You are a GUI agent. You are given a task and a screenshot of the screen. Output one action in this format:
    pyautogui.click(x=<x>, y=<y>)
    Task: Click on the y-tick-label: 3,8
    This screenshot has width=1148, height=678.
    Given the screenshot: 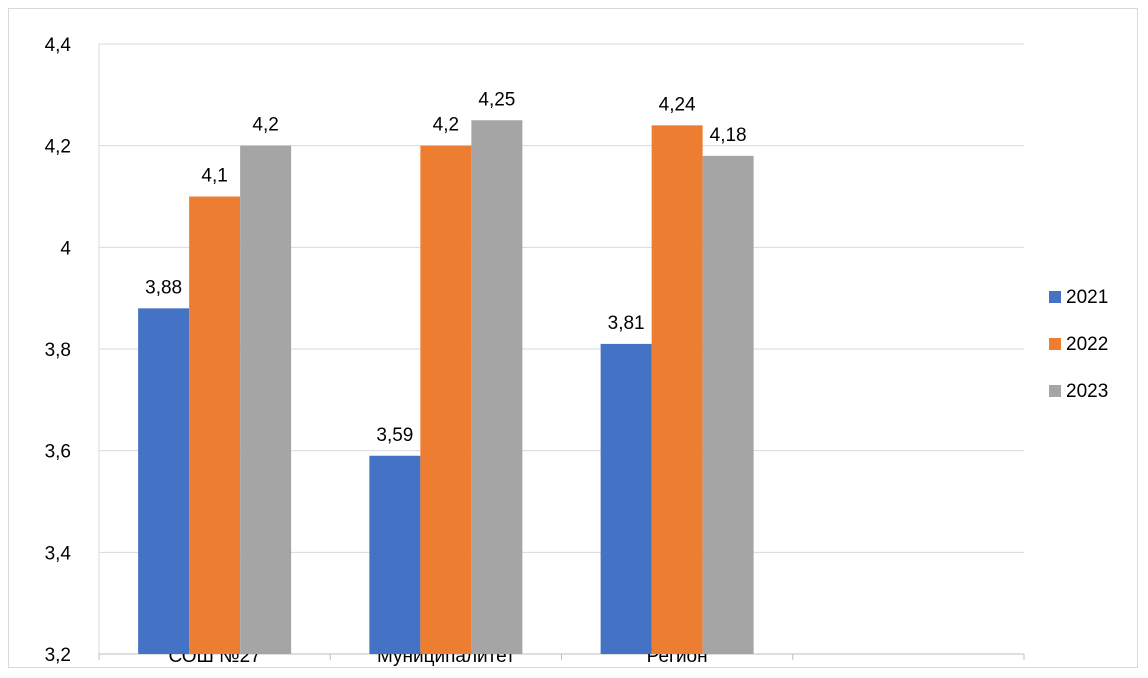 What is the action you would take?
    pyautogui.click(x=58, y=350)
    